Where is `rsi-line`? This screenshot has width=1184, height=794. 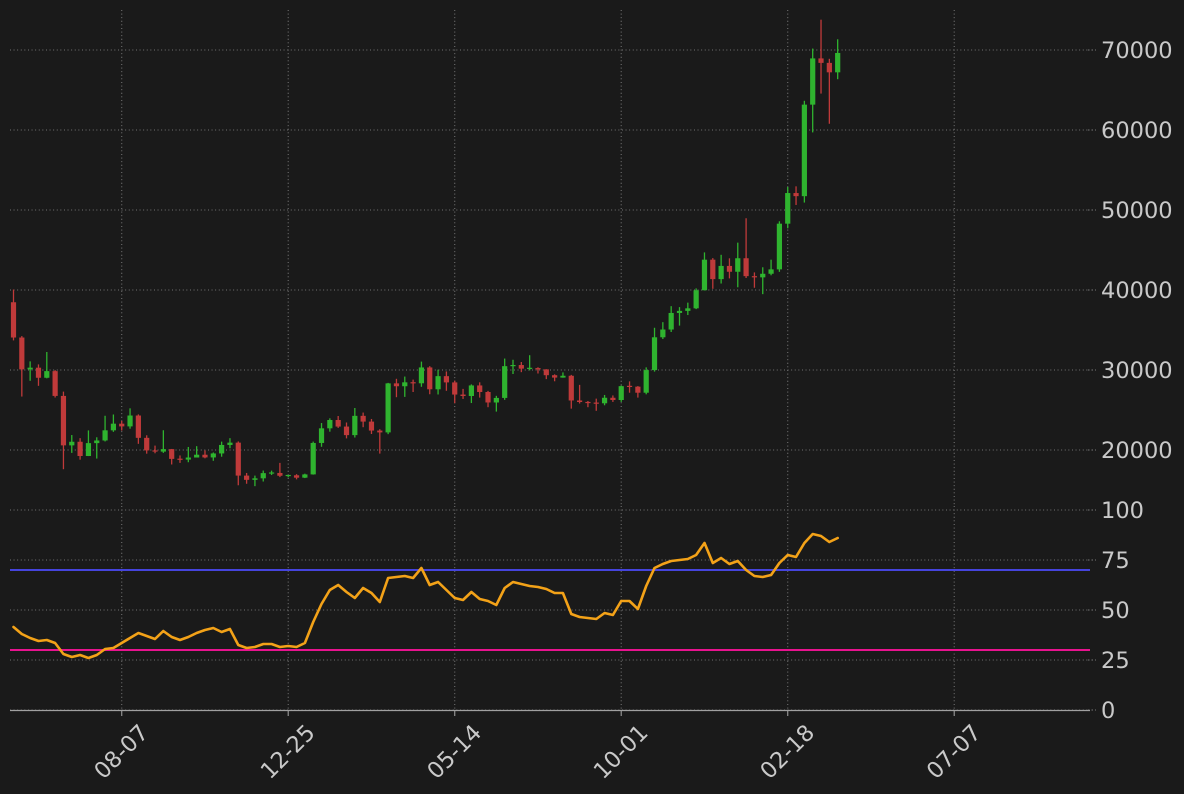
rsi-line is located at coordinates (426, 596).